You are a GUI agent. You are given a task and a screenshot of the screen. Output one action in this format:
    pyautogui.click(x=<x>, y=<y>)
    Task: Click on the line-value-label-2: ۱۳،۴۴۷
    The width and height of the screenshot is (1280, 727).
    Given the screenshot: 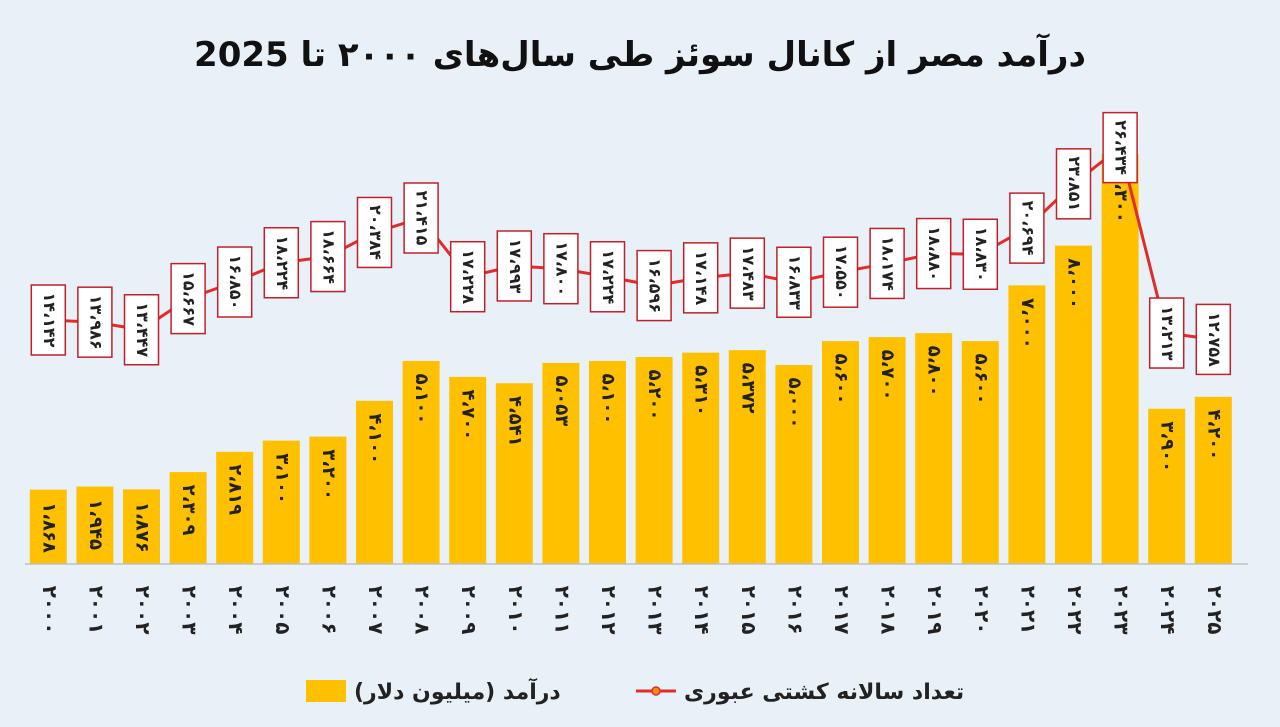 What is the action you would take?
    pyautogui.click(x=142, y=329)
    